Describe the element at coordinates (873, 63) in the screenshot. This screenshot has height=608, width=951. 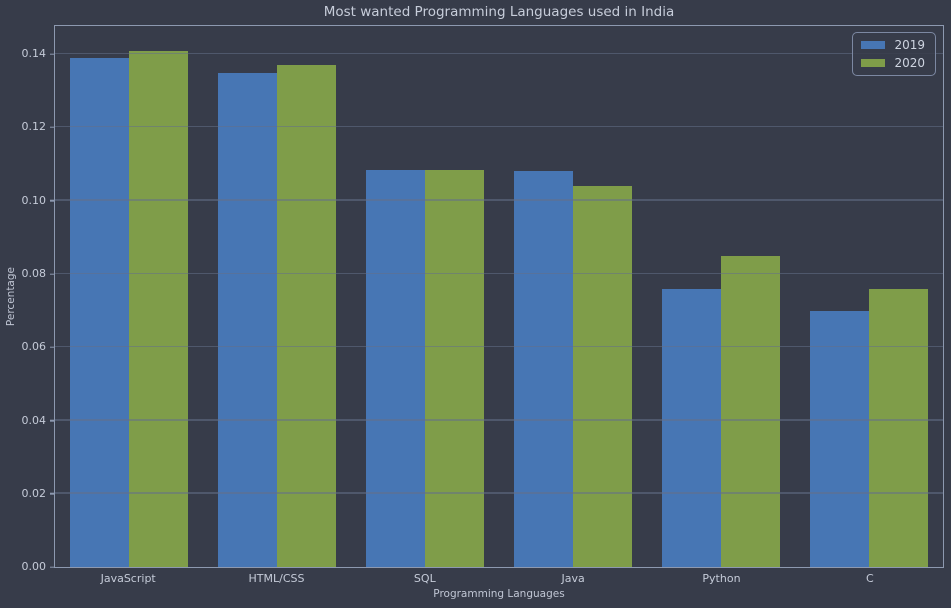
I see `legend-swatch-2020` at that location.